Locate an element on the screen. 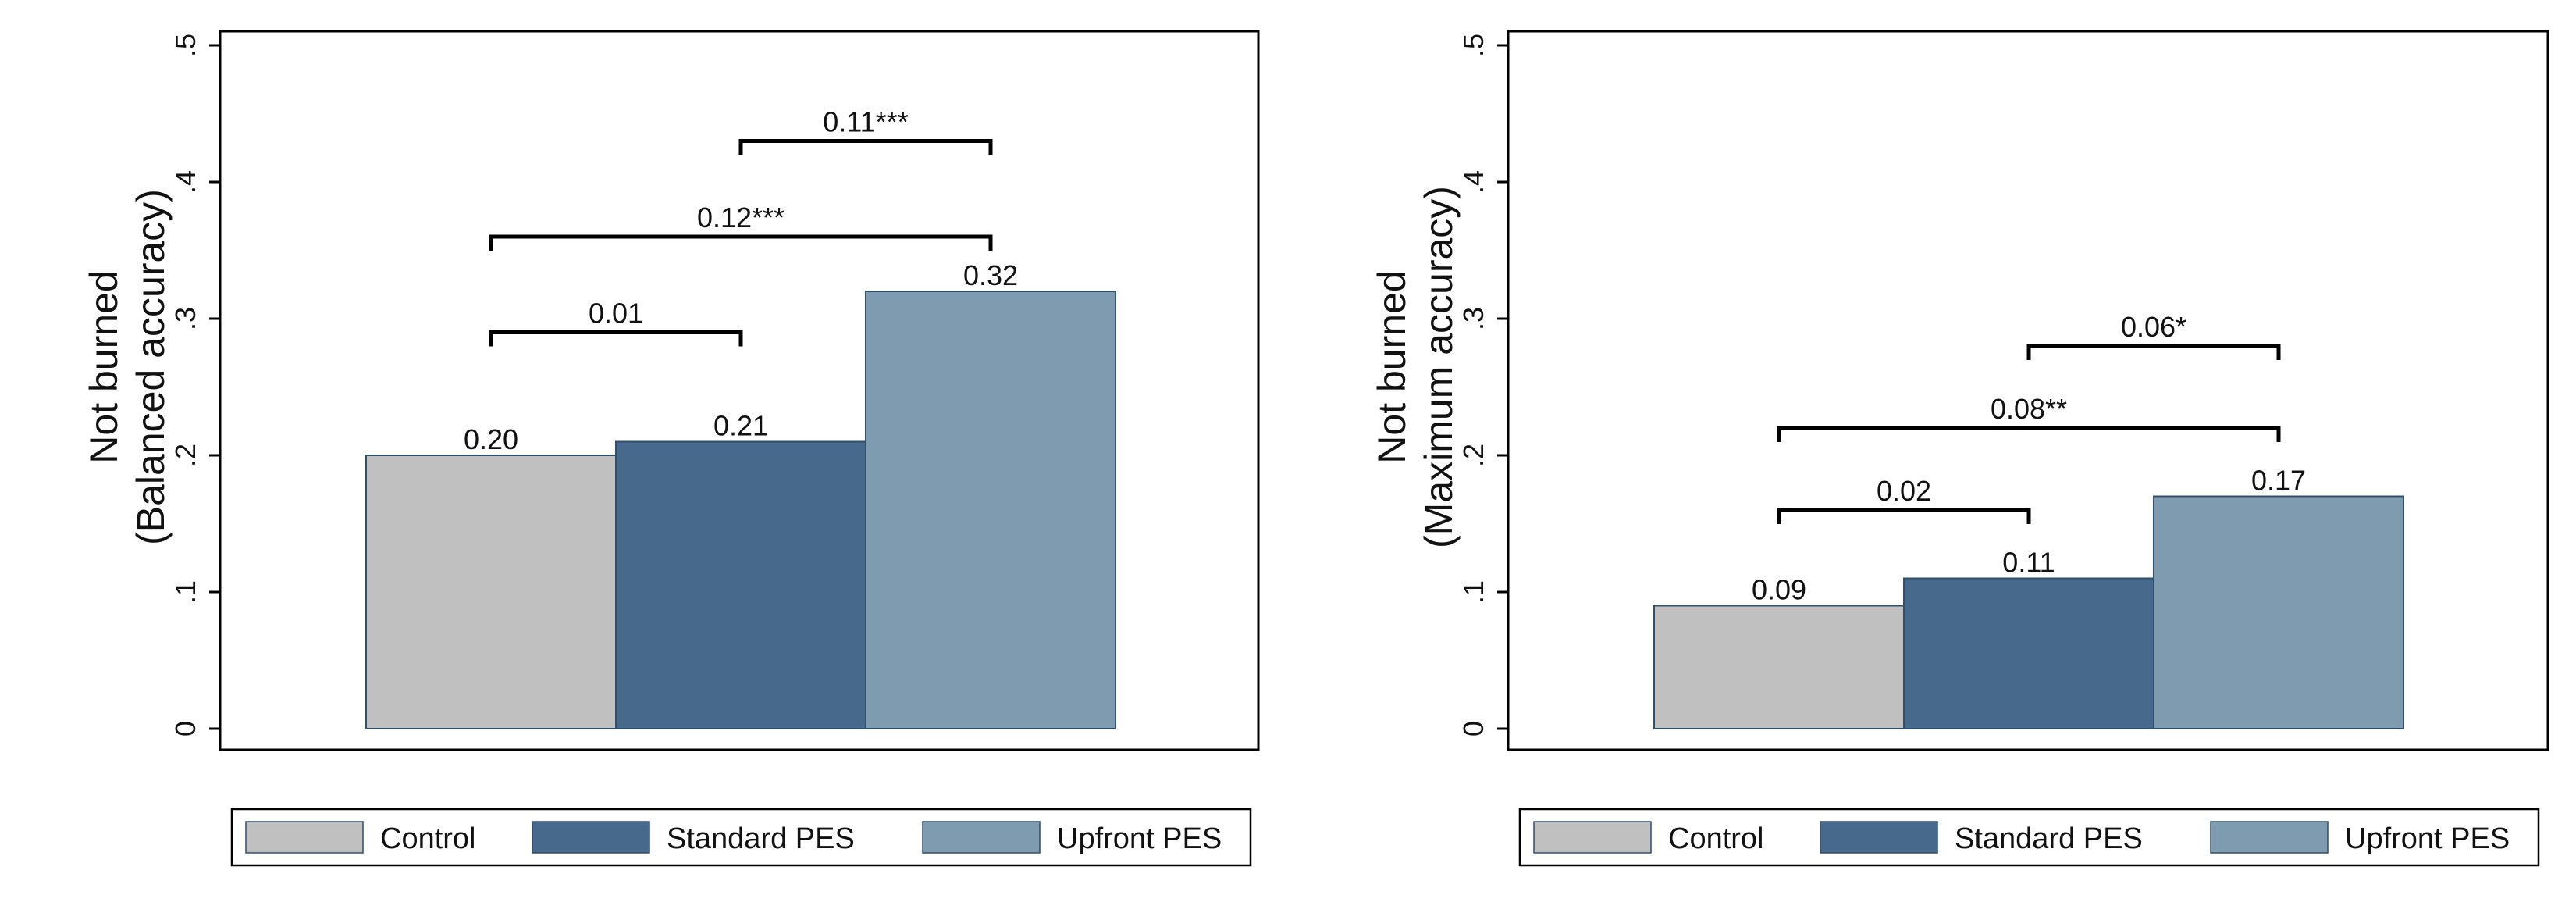 The image size is (2576, 913). comparison-label: 0.02 is located at coordinates (1904, 491).